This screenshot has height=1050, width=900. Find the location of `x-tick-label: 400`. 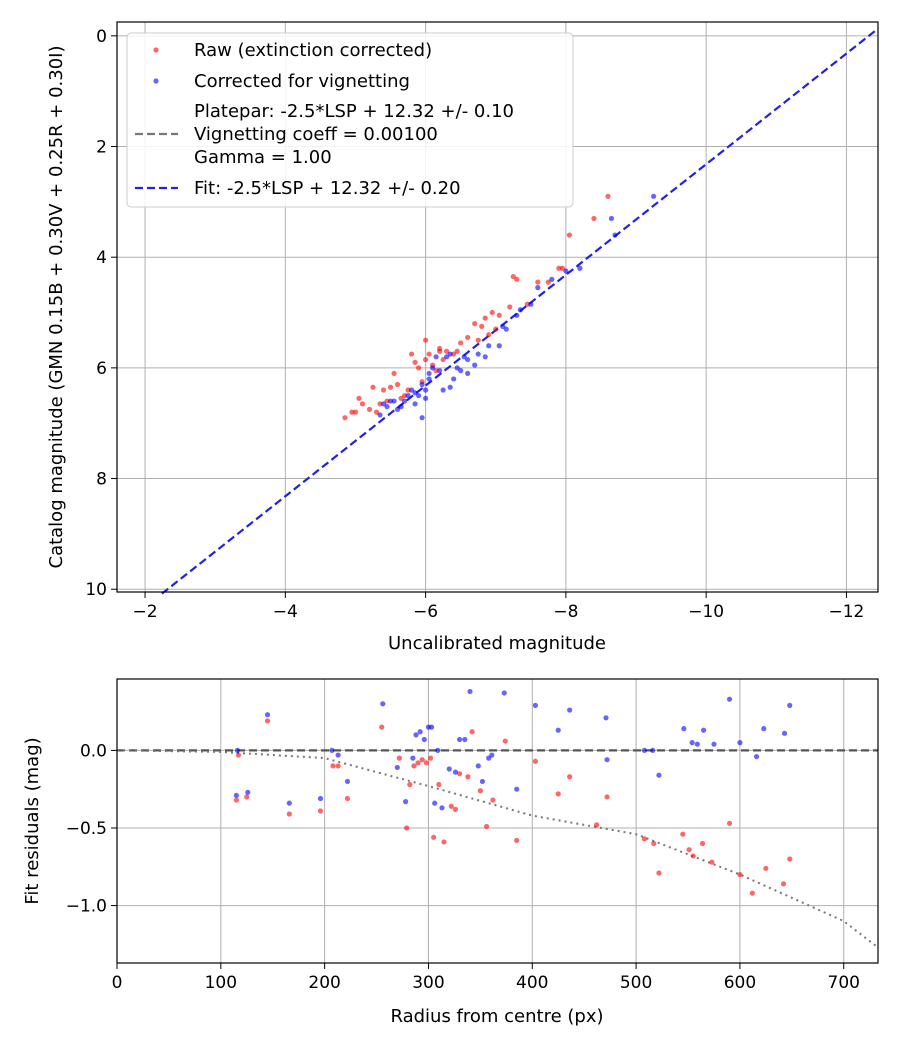

x-tick-label: 400 is located at coordinates (532, 983).